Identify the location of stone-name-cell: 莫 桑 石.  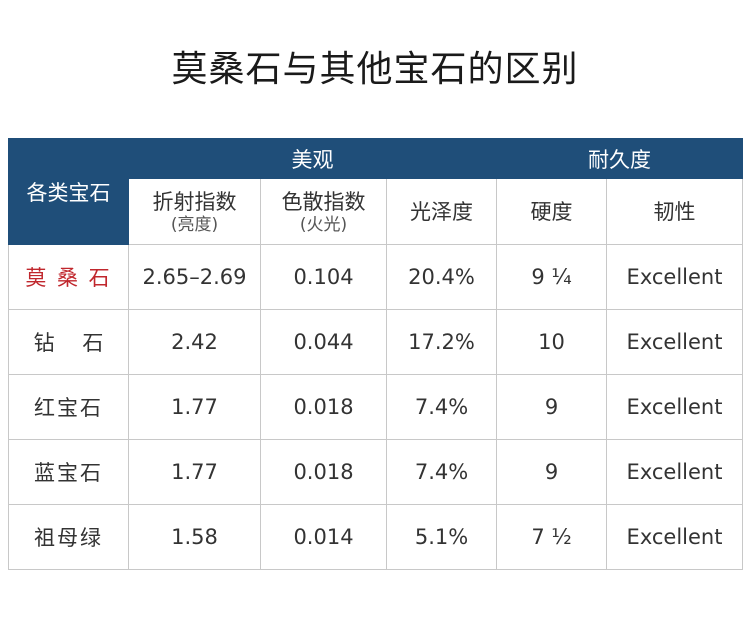
(68, 277).